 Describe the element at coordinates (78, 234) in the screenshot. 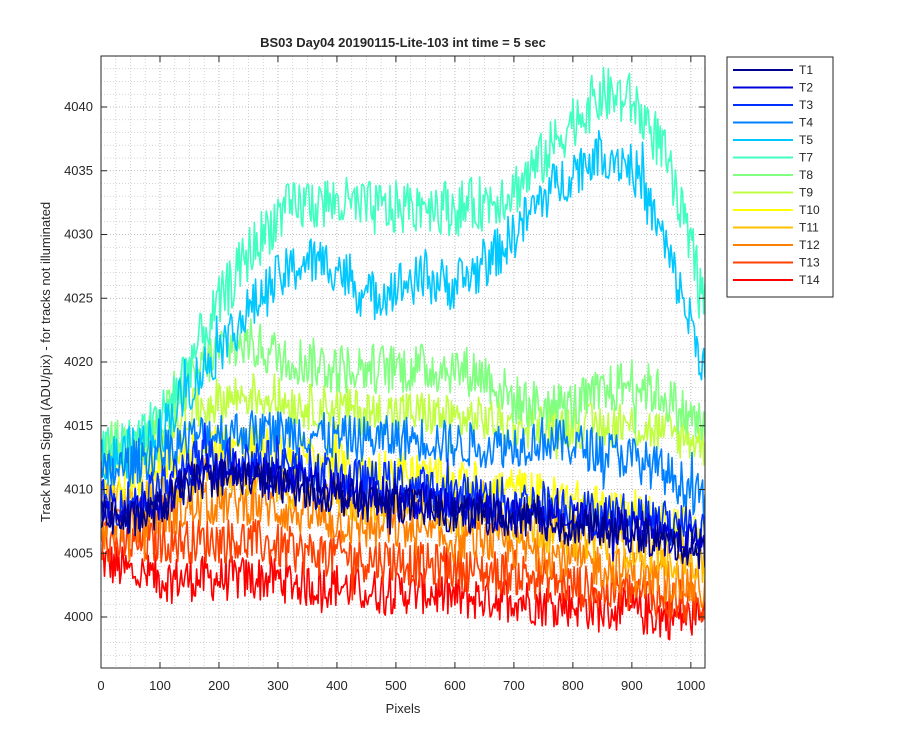

I see `y-tick-label: 4030` at that location.